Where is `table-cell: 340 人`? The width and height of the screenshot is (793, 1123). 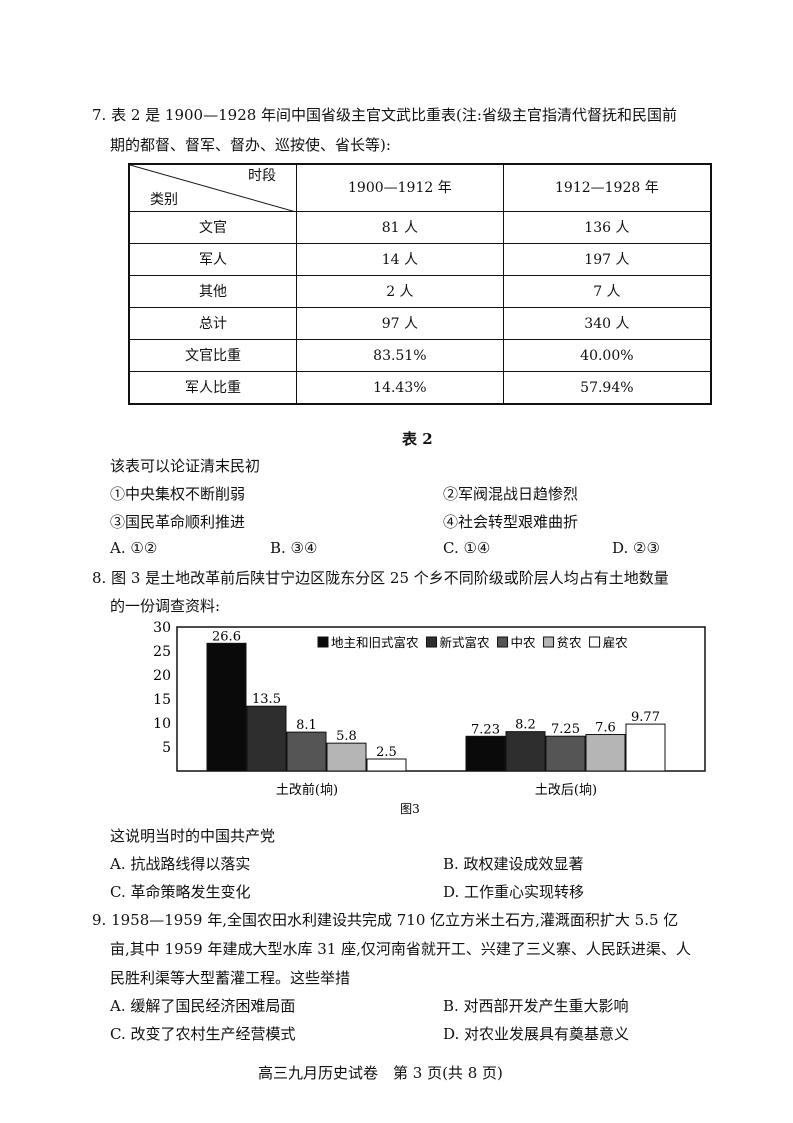 table-cell: 340 人 is located at coordinates (607, 323).